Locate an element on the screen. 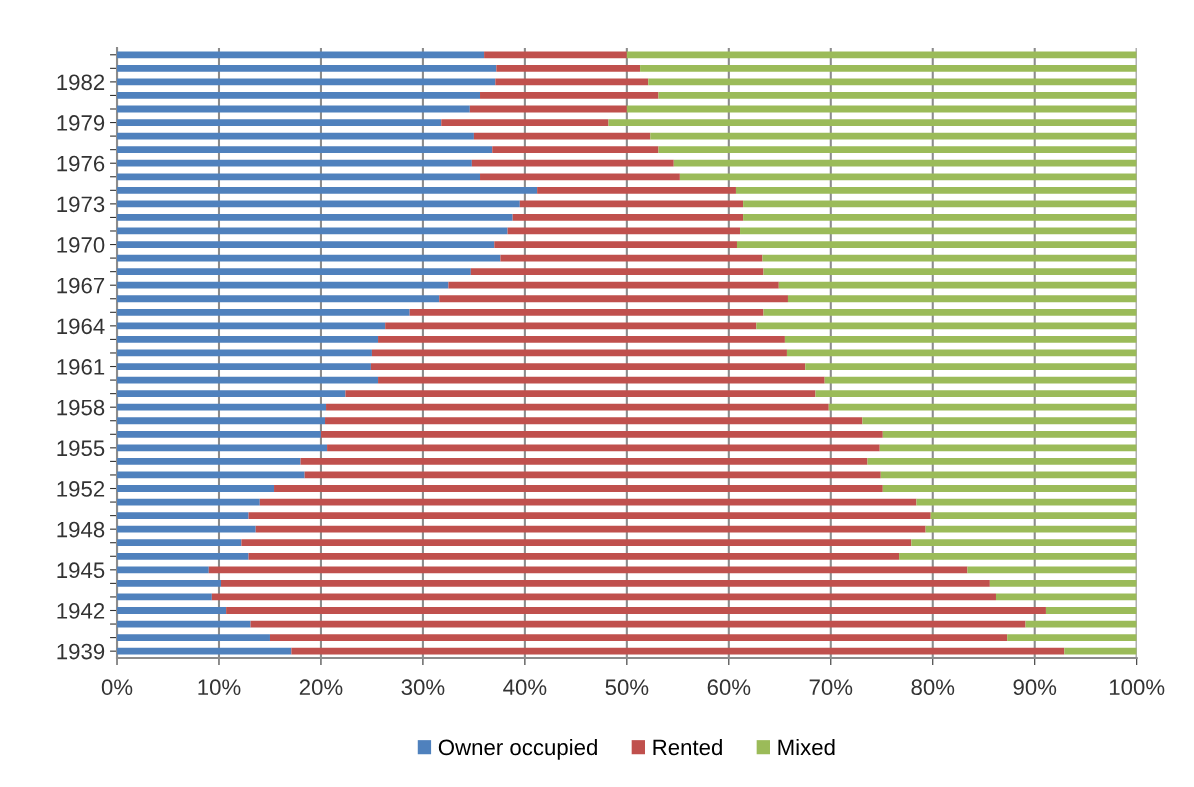 The height and width of the screenshot is (787, 1194). y-tick-label: 1967 is located at coordinates (81, 285).